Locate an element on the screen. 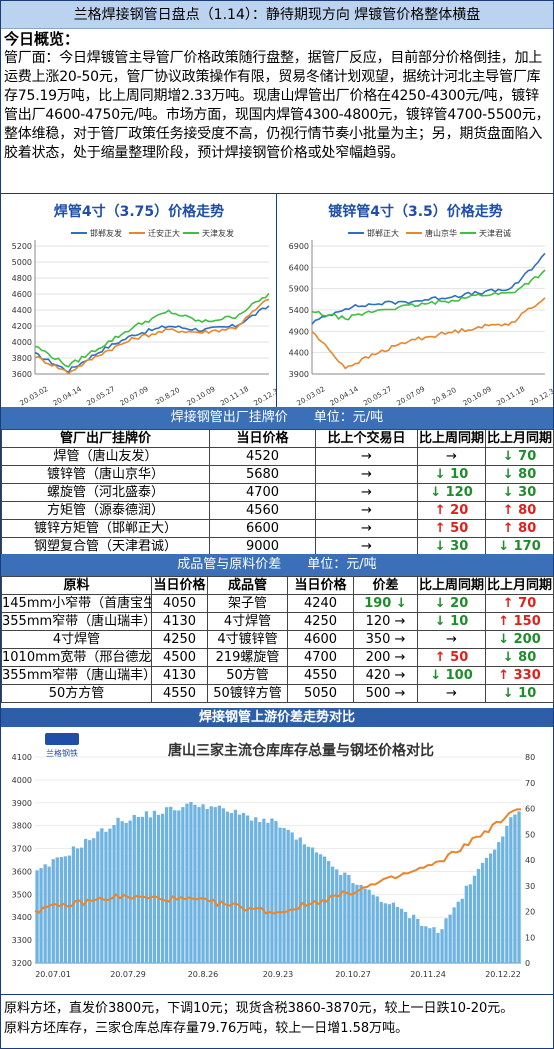 Image resolution: width=554 pixels, height=1049 pixels. finished-pipe: 219螺旋管 is located at coordinates (247, 657).